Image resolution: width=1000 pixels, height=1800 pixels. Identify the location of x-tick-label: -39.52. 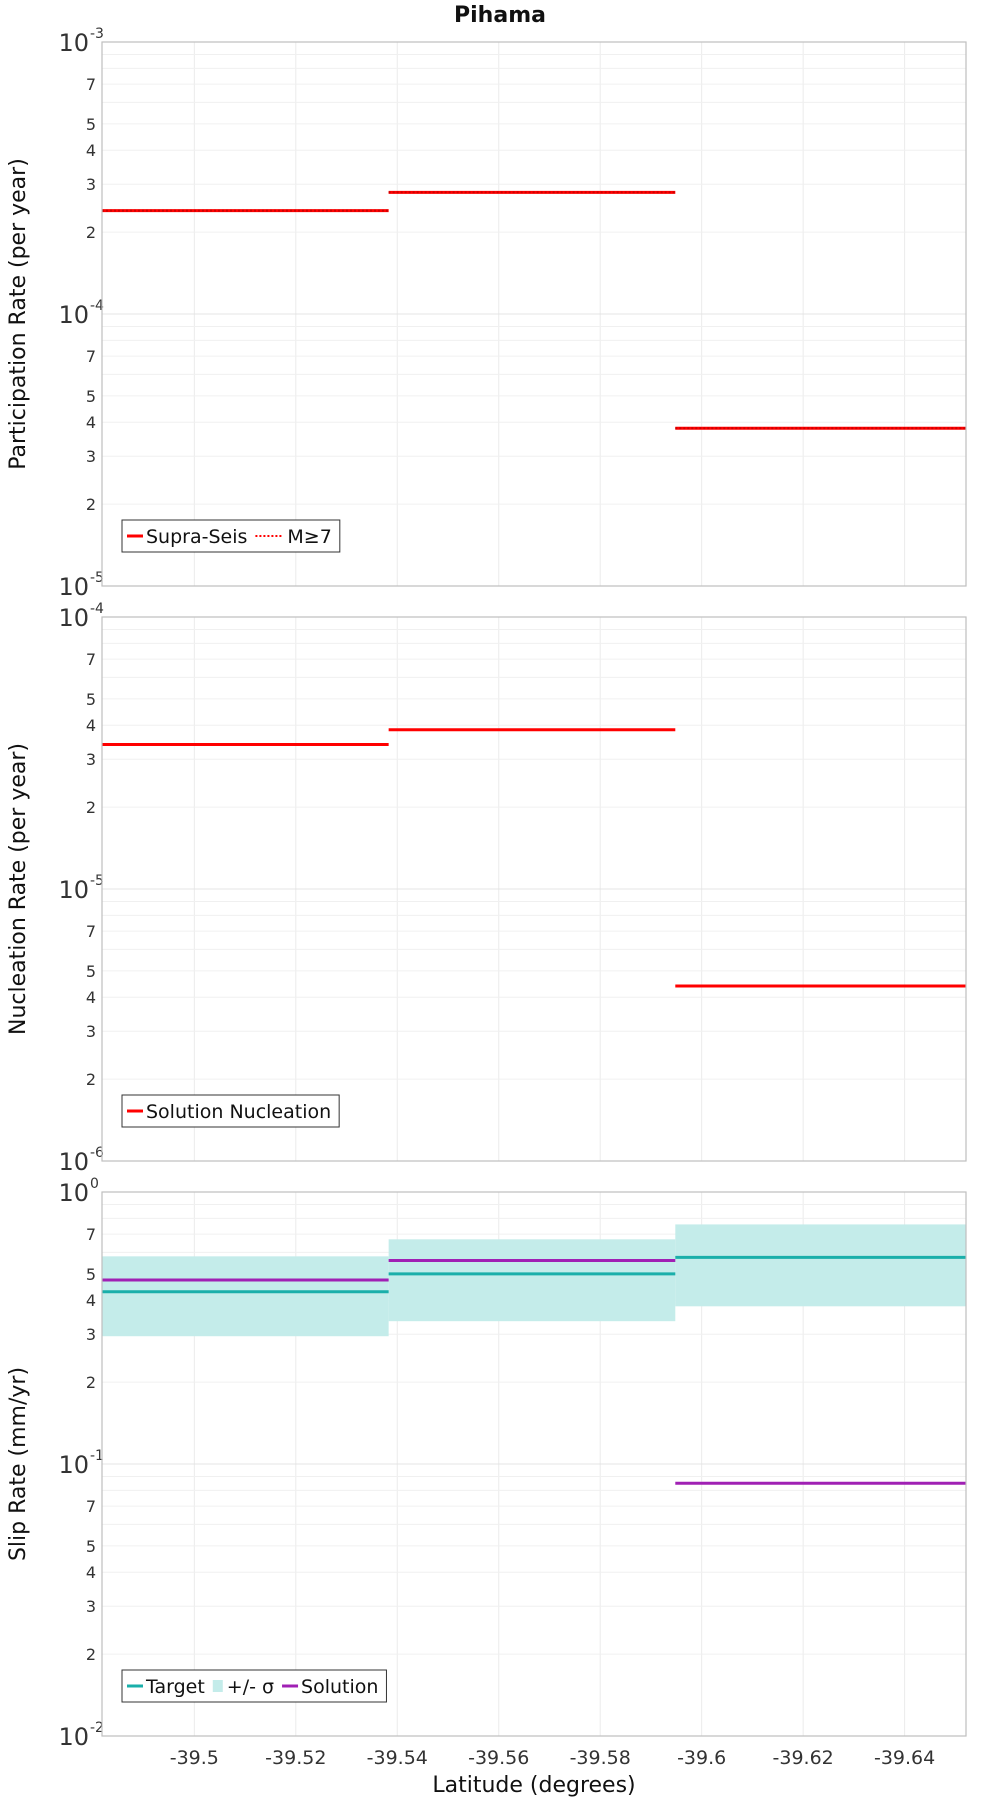
(295, 1758).